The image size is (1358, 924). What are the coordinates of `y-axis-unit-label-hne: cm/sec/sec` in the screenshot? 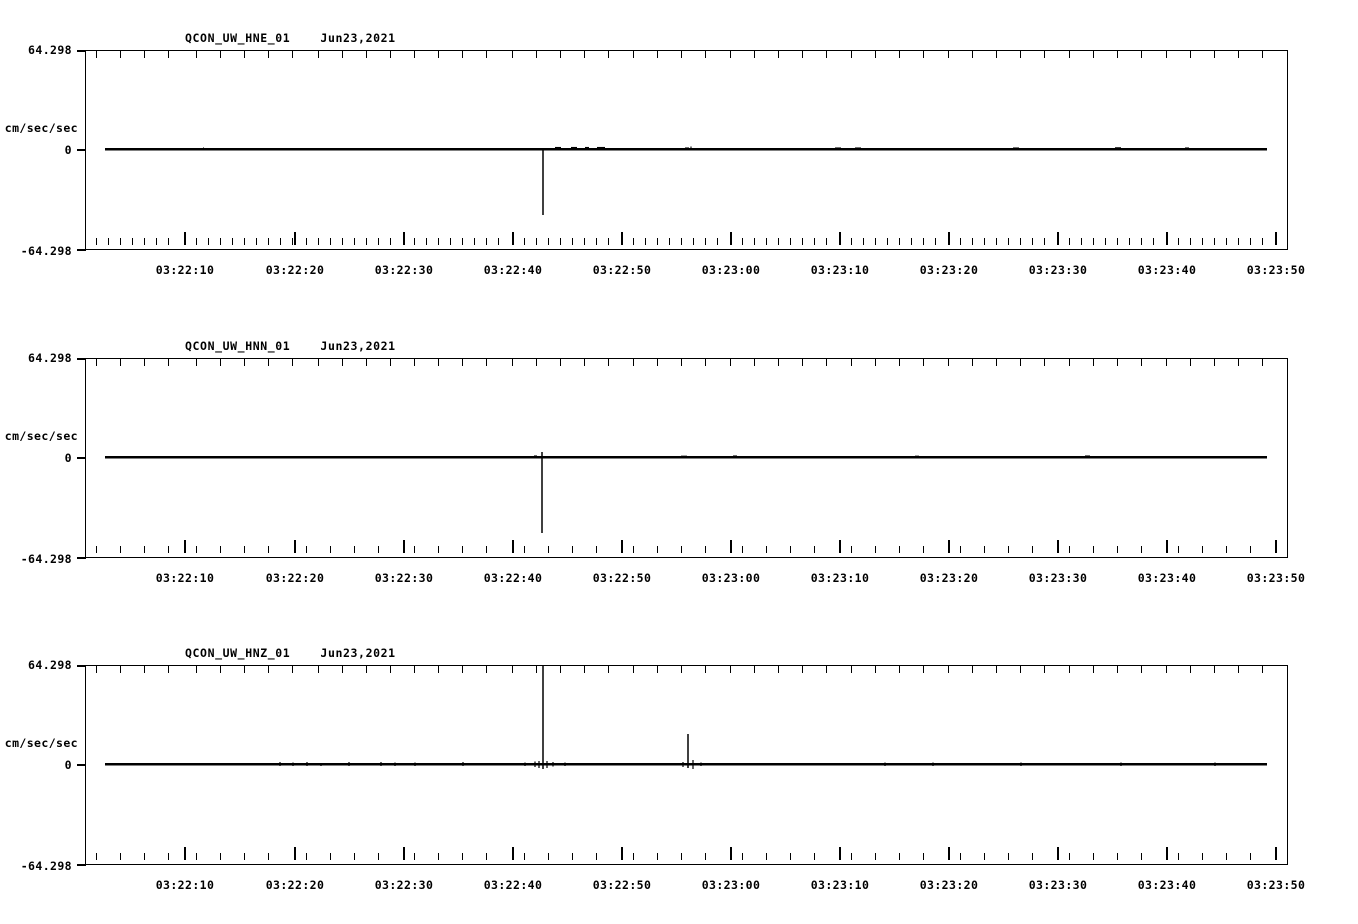 It's located at (41, 128).